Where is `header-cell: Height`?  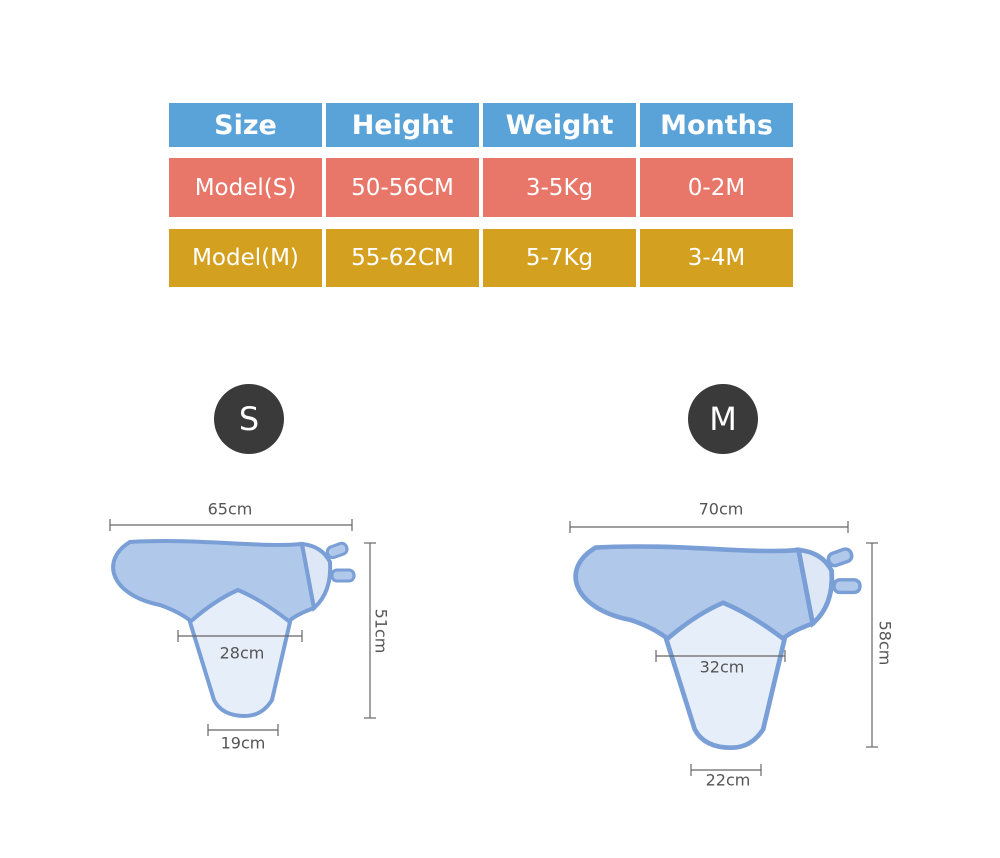
header-cell: Height is located at coordinates (402, 125).